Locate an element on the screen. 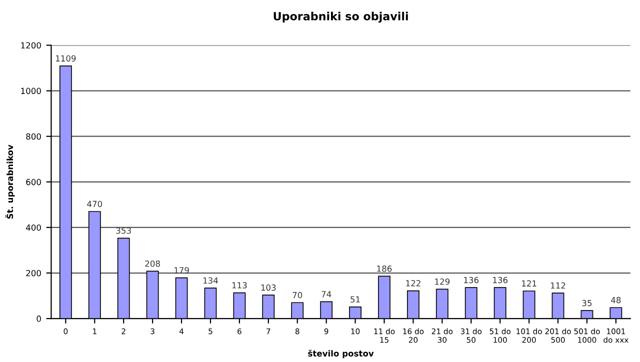 The width and height of the screenshot is (640, 362). data-label: 470 is located at coordinates (94, 204).